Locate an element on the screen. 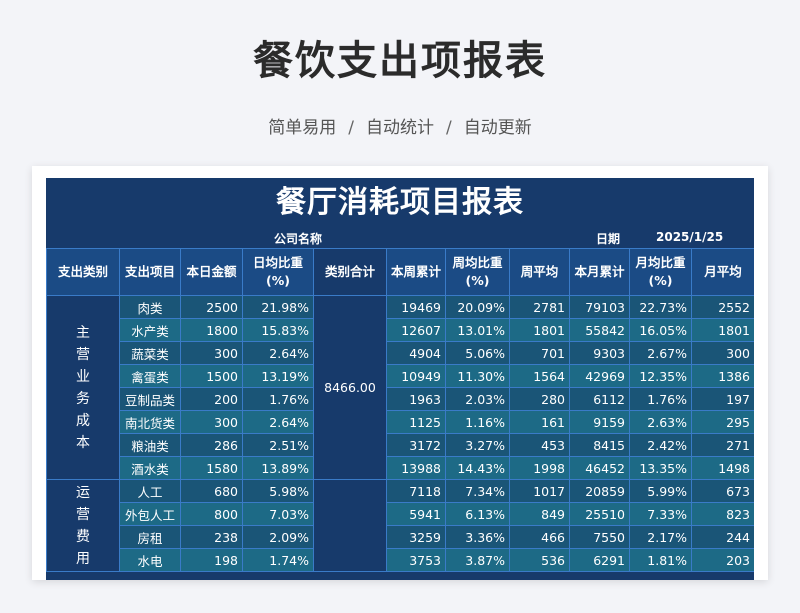 This screenshot has width=800, height=613. value-cell-week-pct: 13.01% is located at coordinates (477, 330).